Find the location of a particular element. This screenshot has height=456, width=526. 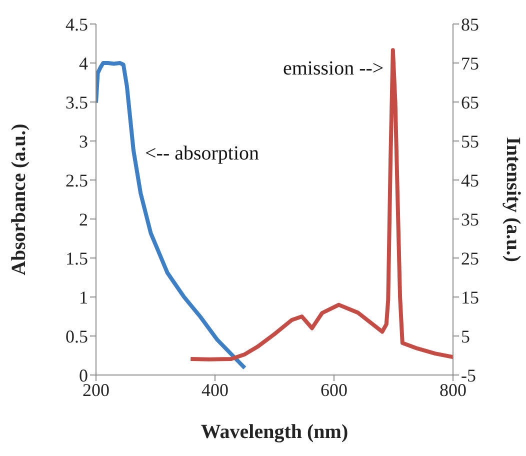

y2-tick-label: 75 is located at coordinates (470, 63).